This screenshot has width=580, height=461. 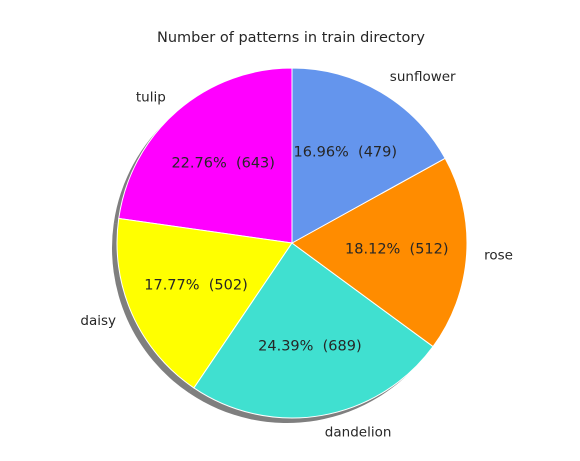 What do you see at coordinates (498, 255) in the screenshot?
I see `category-label-rose: rose` at bounding box center [498, 255].